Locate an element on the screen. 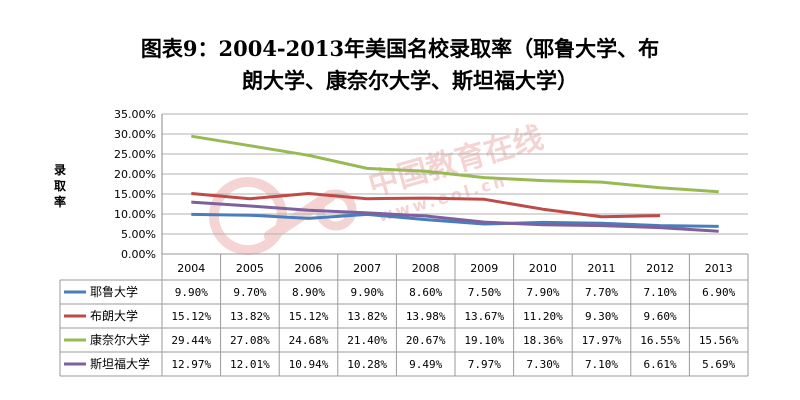  chart-title-line-2: 朗大学、康奈尔大学、斯坦福大学） is located at coordinates (410, 80).